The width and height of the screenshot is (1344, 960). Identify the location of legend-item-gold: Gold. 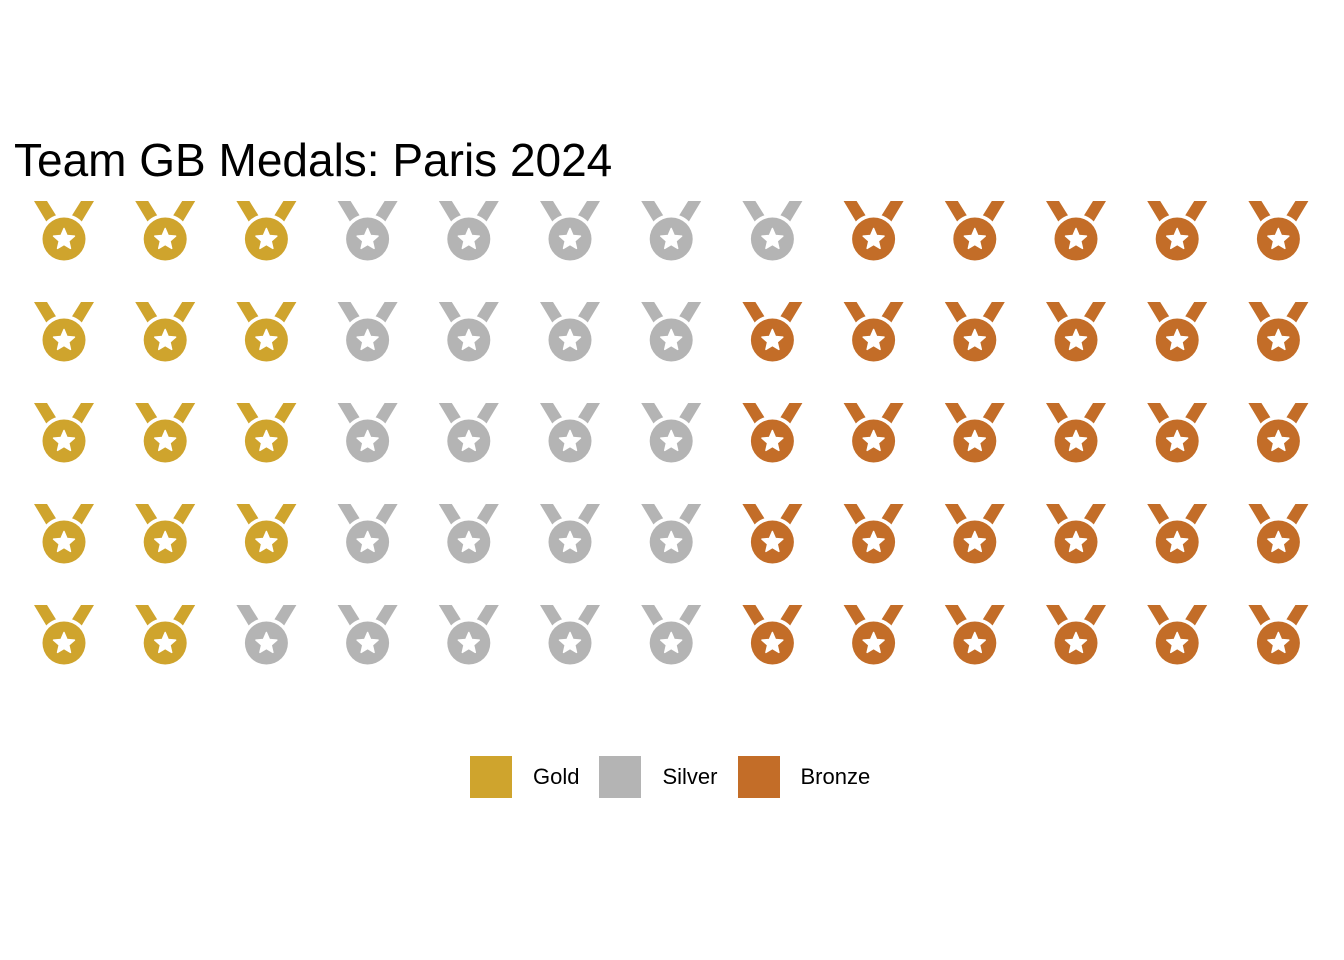
(524, 777).